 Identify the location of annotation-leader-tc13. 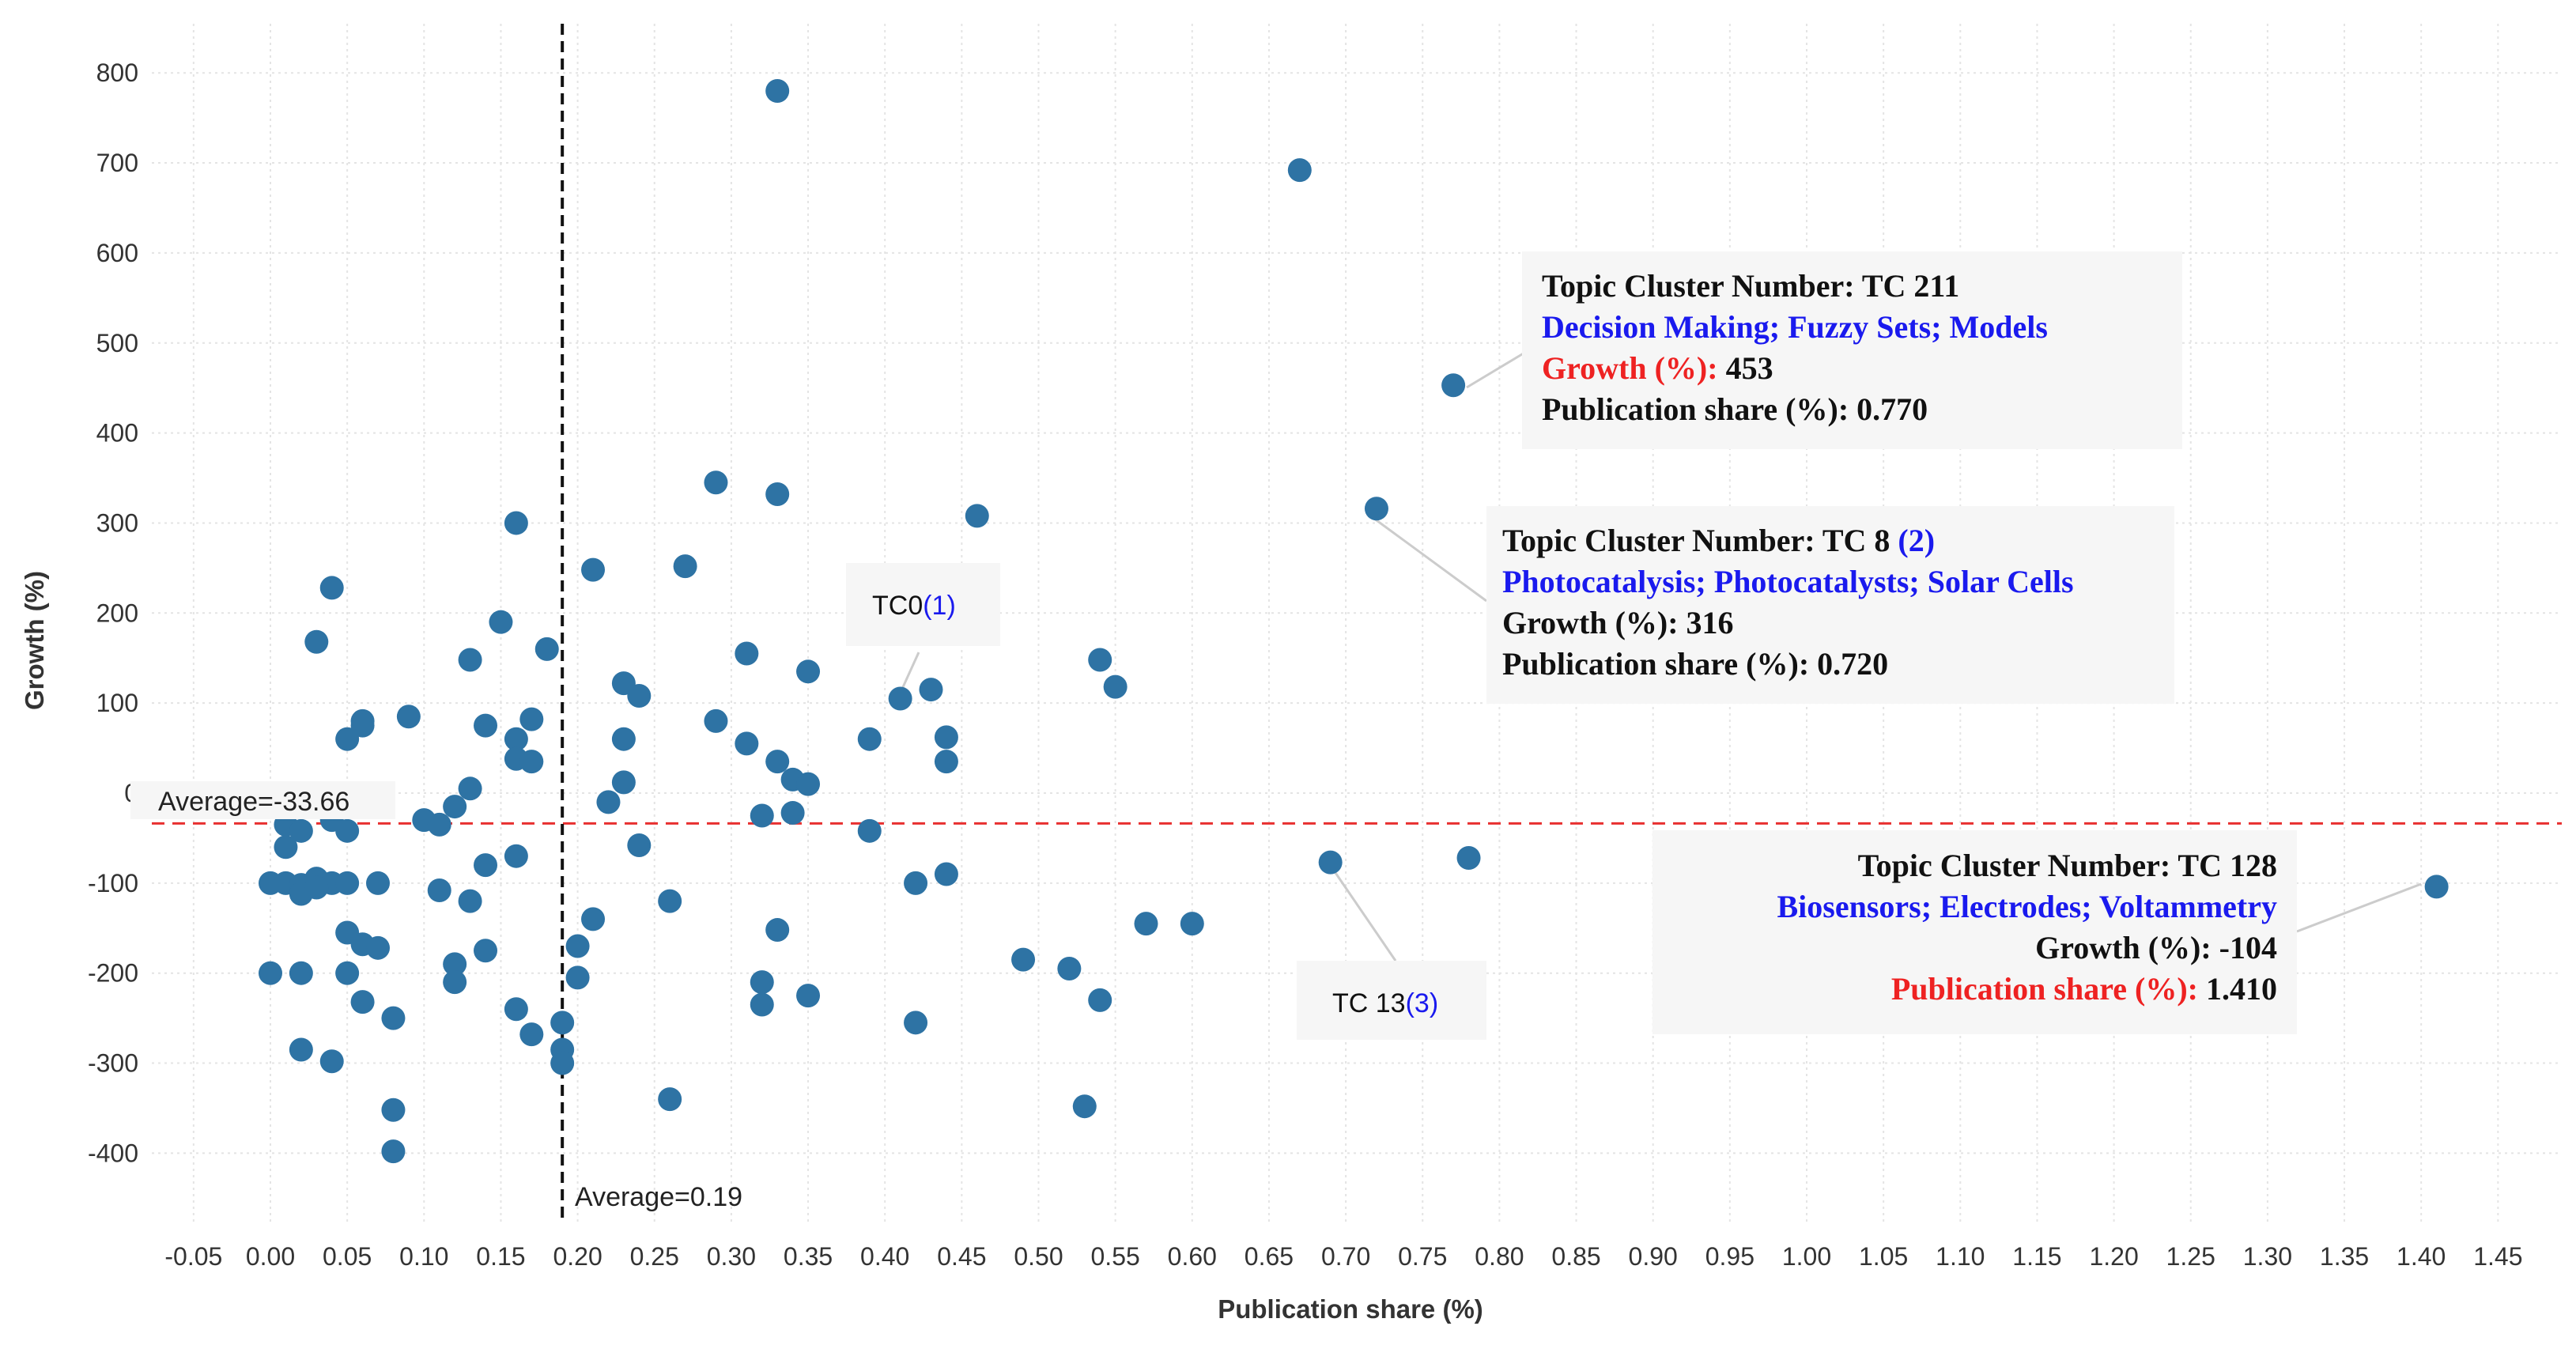
(1363, 914).